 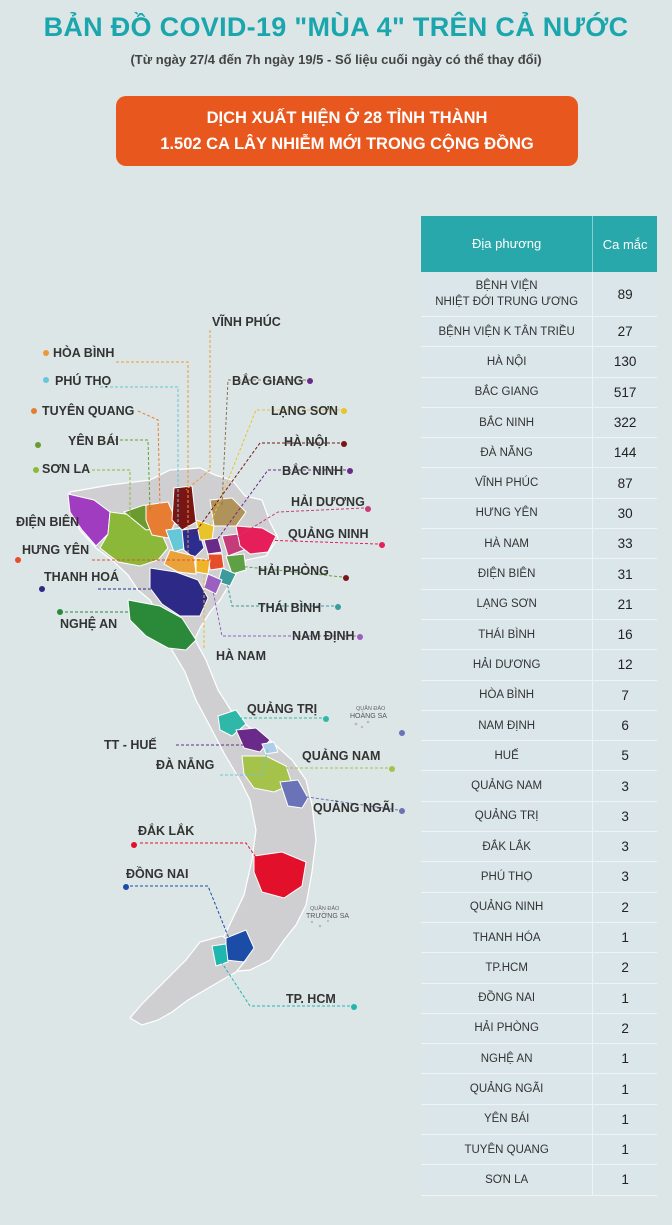 I want to click on table-row: BẮC NINH 322, so click(x=539, y=423).